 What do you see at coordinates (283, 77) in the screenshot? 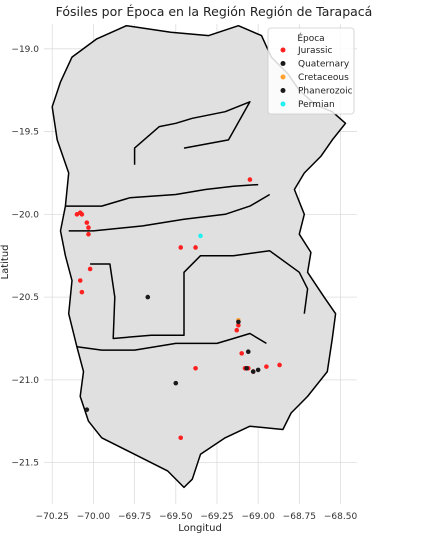
I see `legend-marker-cretaceous` at bounding box center [283, 77].